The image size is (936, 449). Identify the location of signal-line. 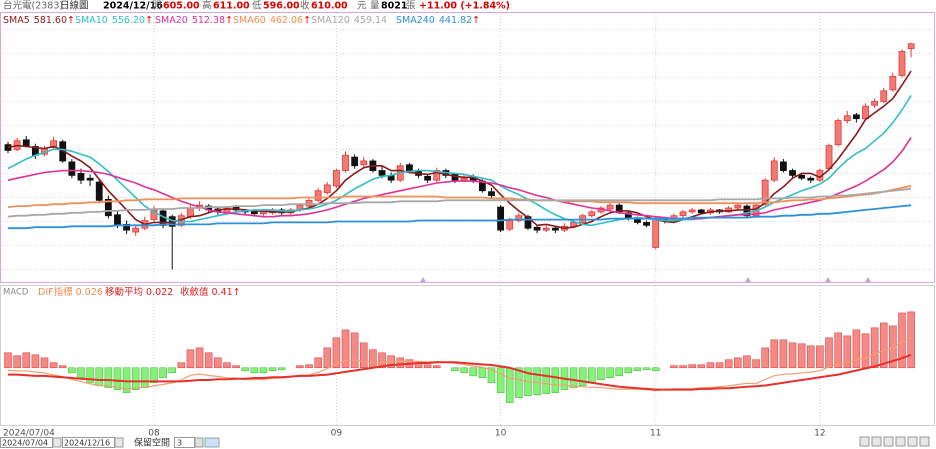
(460, 372).